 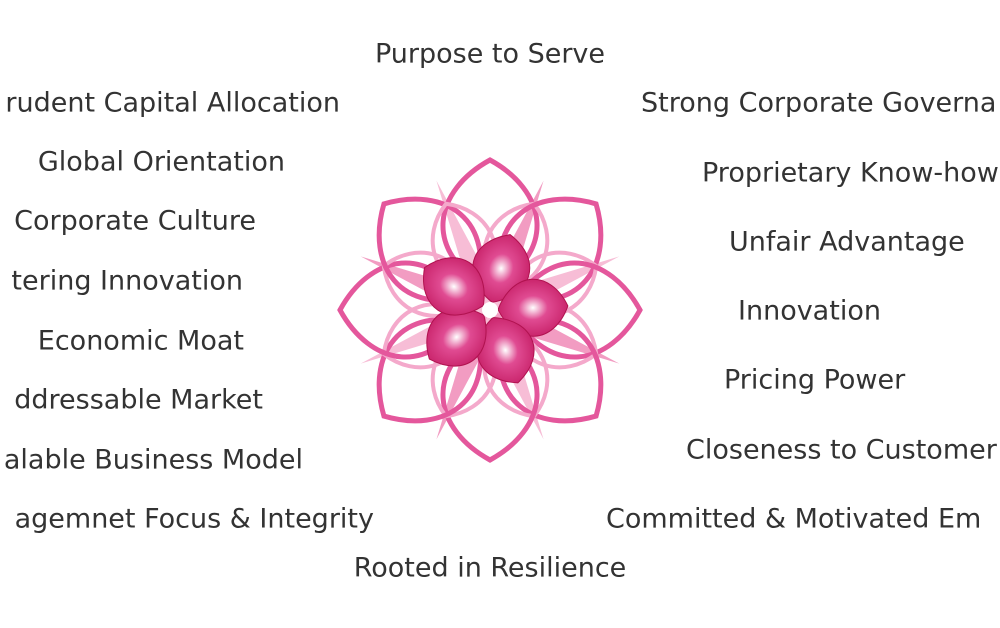 What do you see at coordinates (847, 242) in the screenshot?
I see `right-label: Unfair Advantage` at bounding box center [847, 242].